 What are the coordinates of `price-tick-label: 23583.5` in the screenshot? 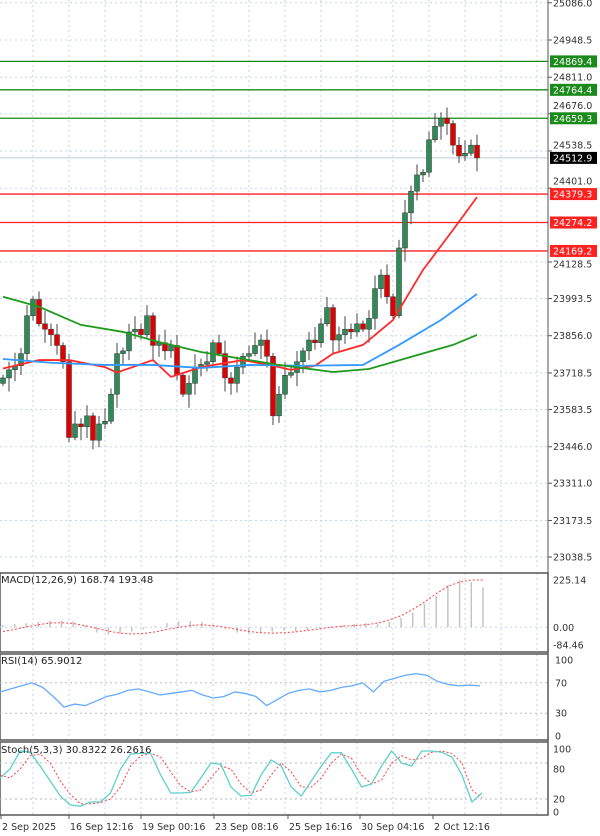 It's located at (572, 410).